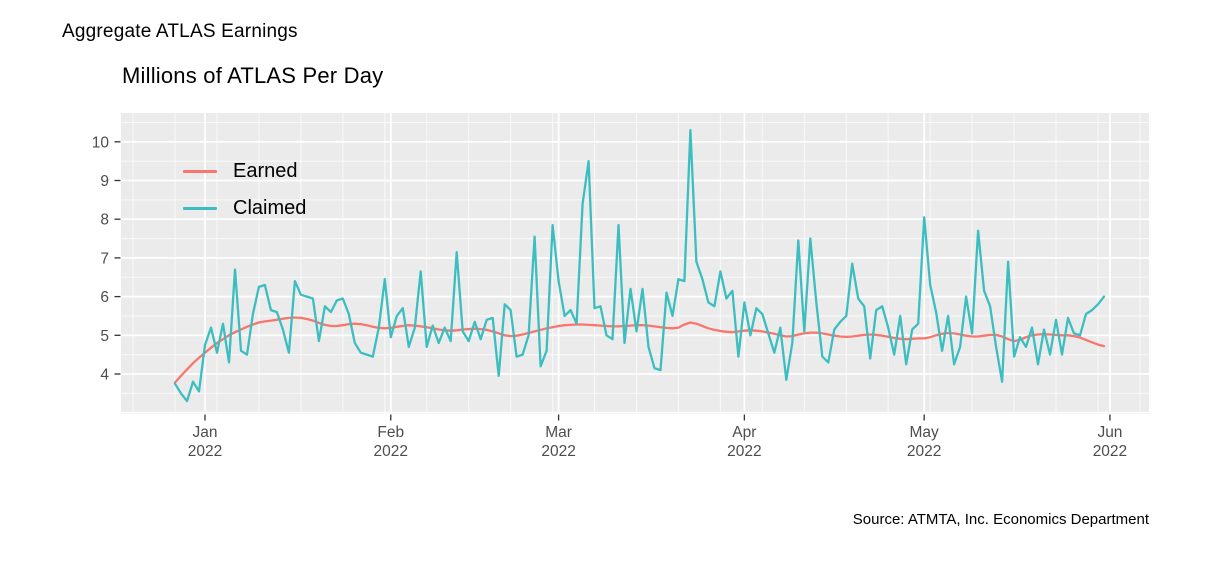 This screenshot has width=1215, height=567. I want to click on svg-text: Mar, so click(558, 432).